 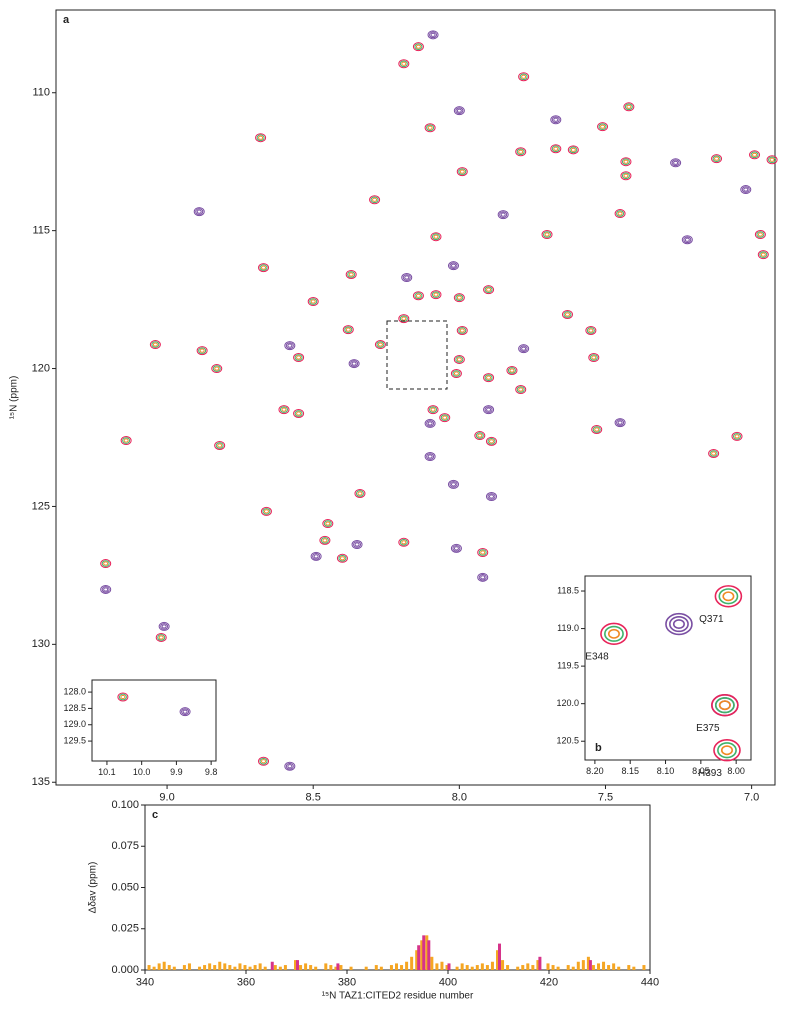 I want to click on y-tick-label: 119.0, so click(x=568, y=628).